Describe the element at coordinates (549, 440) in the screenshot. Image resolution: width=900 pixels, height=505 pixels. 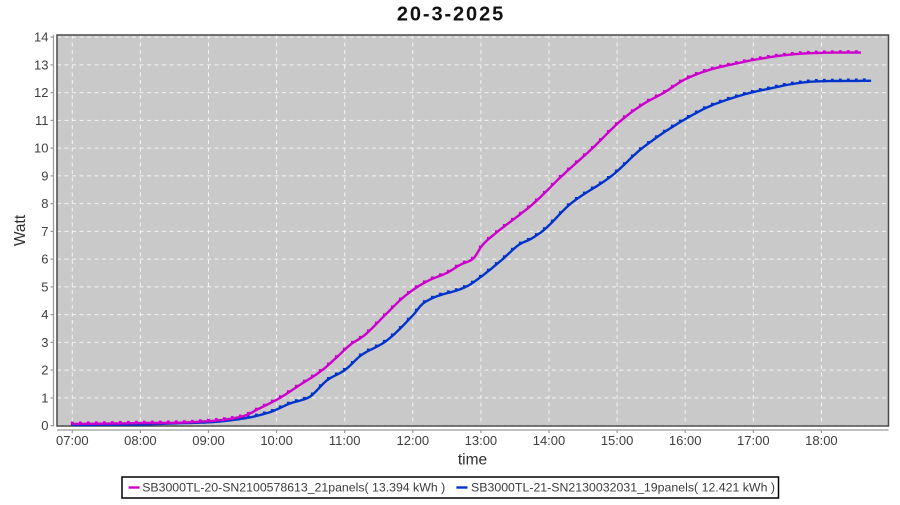
I see `svg-text: 14:00` at that location.